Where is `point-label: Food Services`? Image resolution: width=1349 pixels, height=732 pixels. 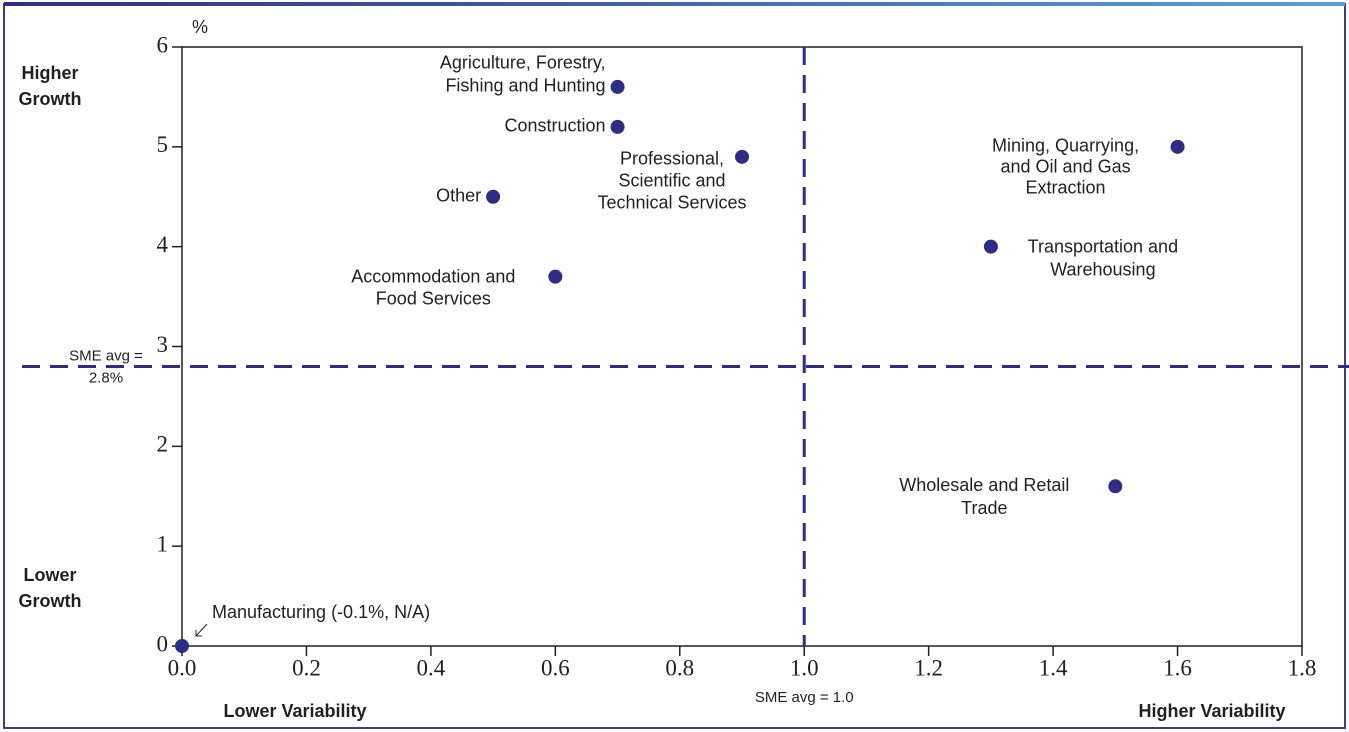 point-label: Food Services is located at coordinates (433, 298).